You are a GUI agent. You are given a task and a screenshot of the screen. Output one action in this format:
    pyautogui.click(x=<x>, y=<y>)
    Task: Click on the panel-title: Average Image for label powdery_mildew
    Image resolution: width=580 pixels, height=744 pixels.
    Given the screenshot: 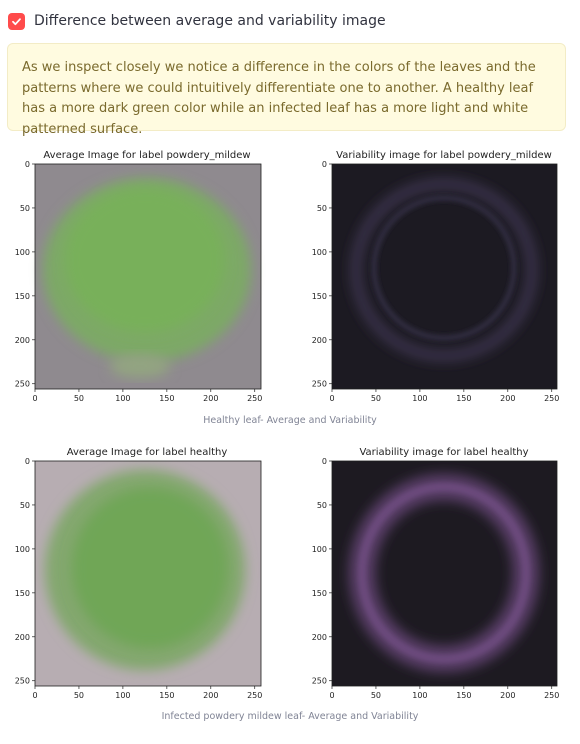 What is the action you would take?
    pyautogui.click(x=146, y=155)
    